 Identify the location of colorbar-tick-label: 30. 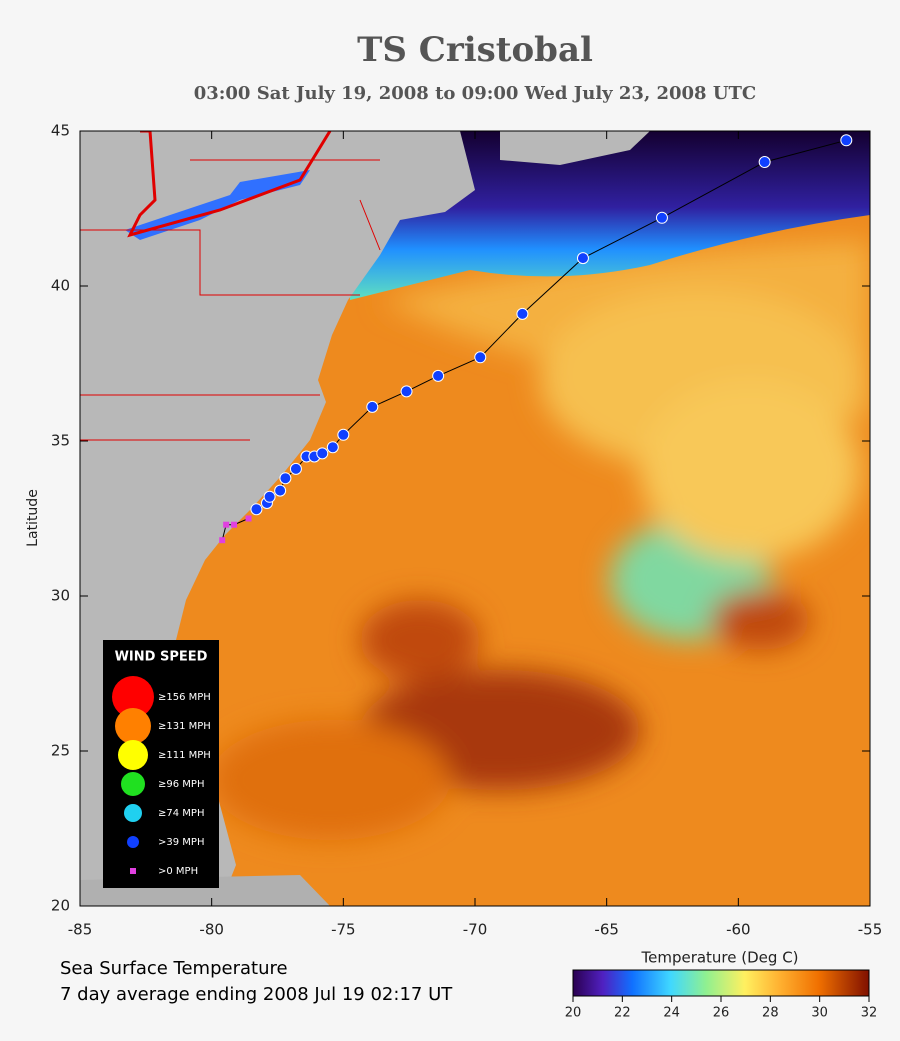
(819, 1013).